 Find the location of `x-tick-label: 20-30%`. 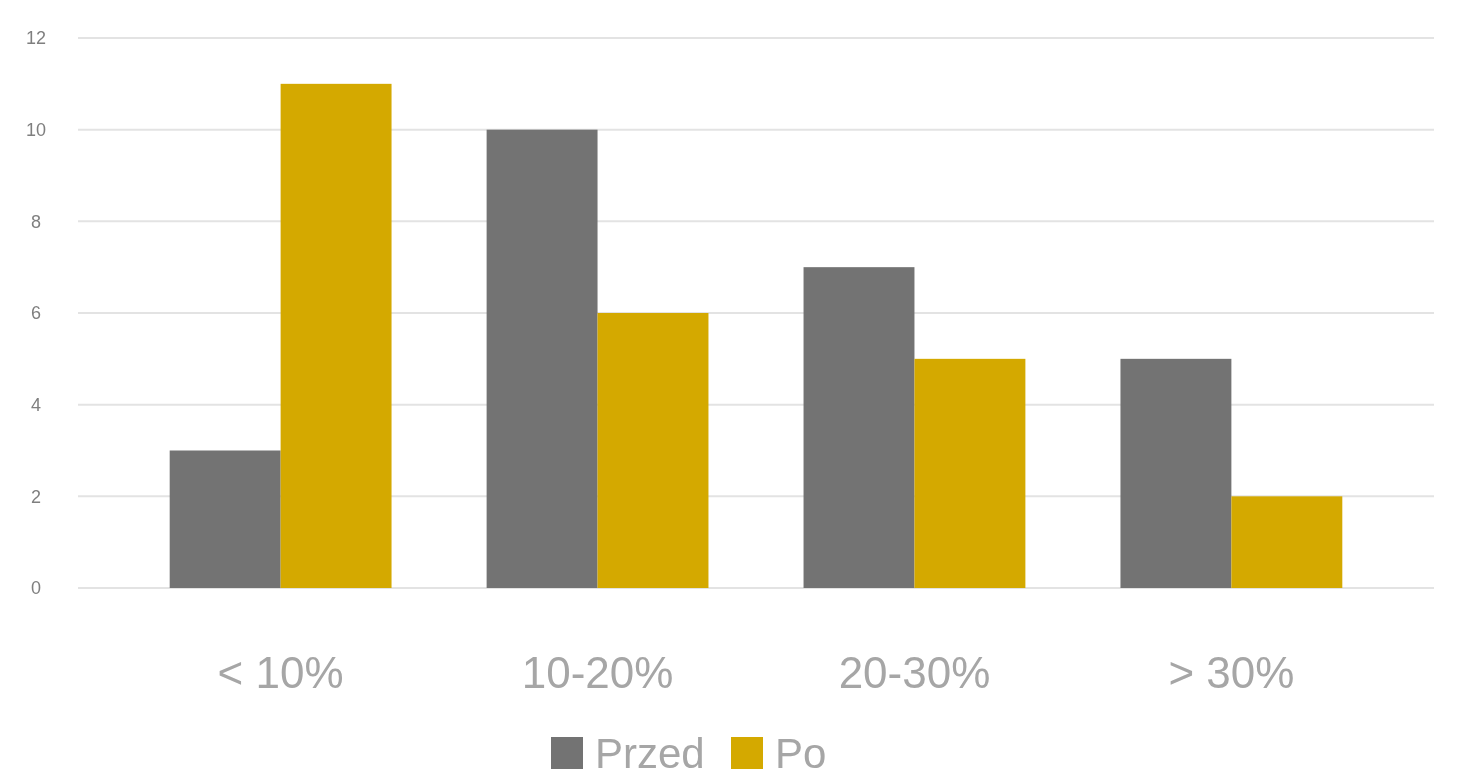

x-tick-label: 20-30% is located at coordinates (914, 672).